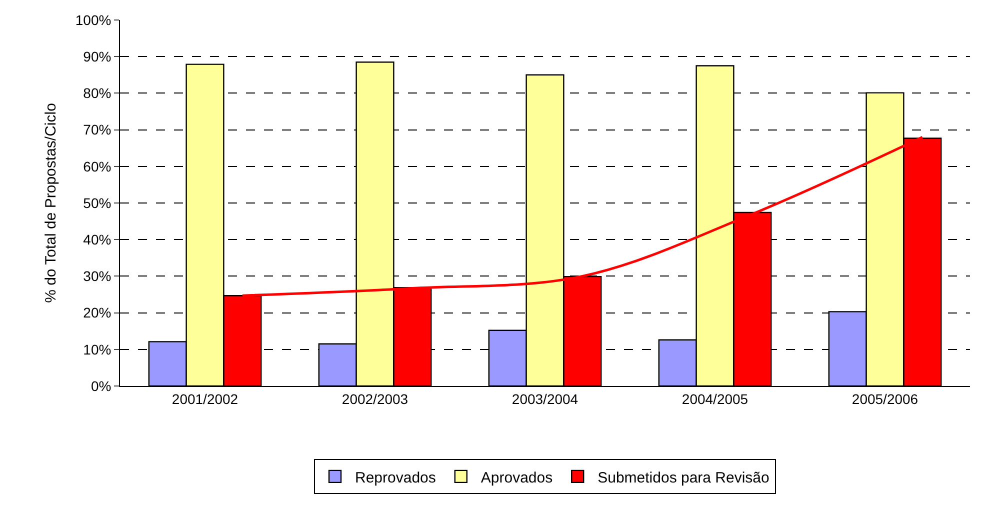 This screenshot has height=506, width=990. Describe the element at coordinates (395, 477) in the screenshot. I see `legend-label: Reprovados` at that location.